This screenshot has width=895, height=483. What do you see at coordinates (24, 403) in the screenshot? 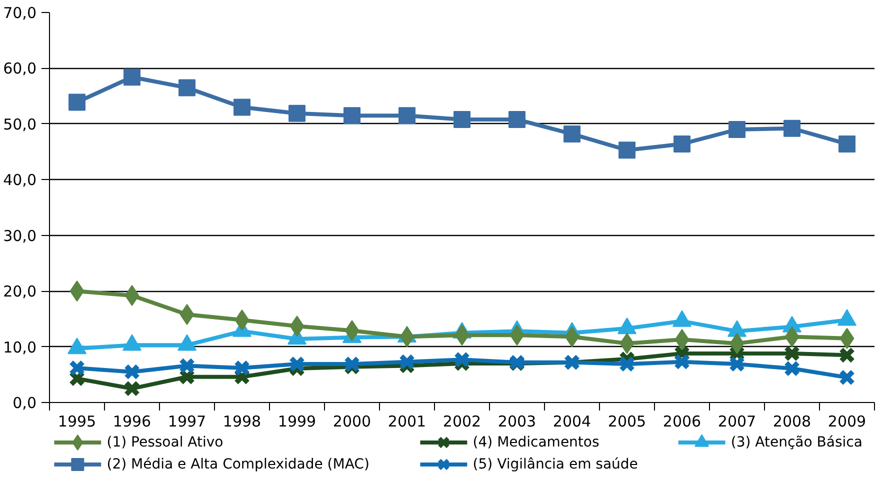
I see `y-tick-label: 0,0` at bounding box center [24, 403].